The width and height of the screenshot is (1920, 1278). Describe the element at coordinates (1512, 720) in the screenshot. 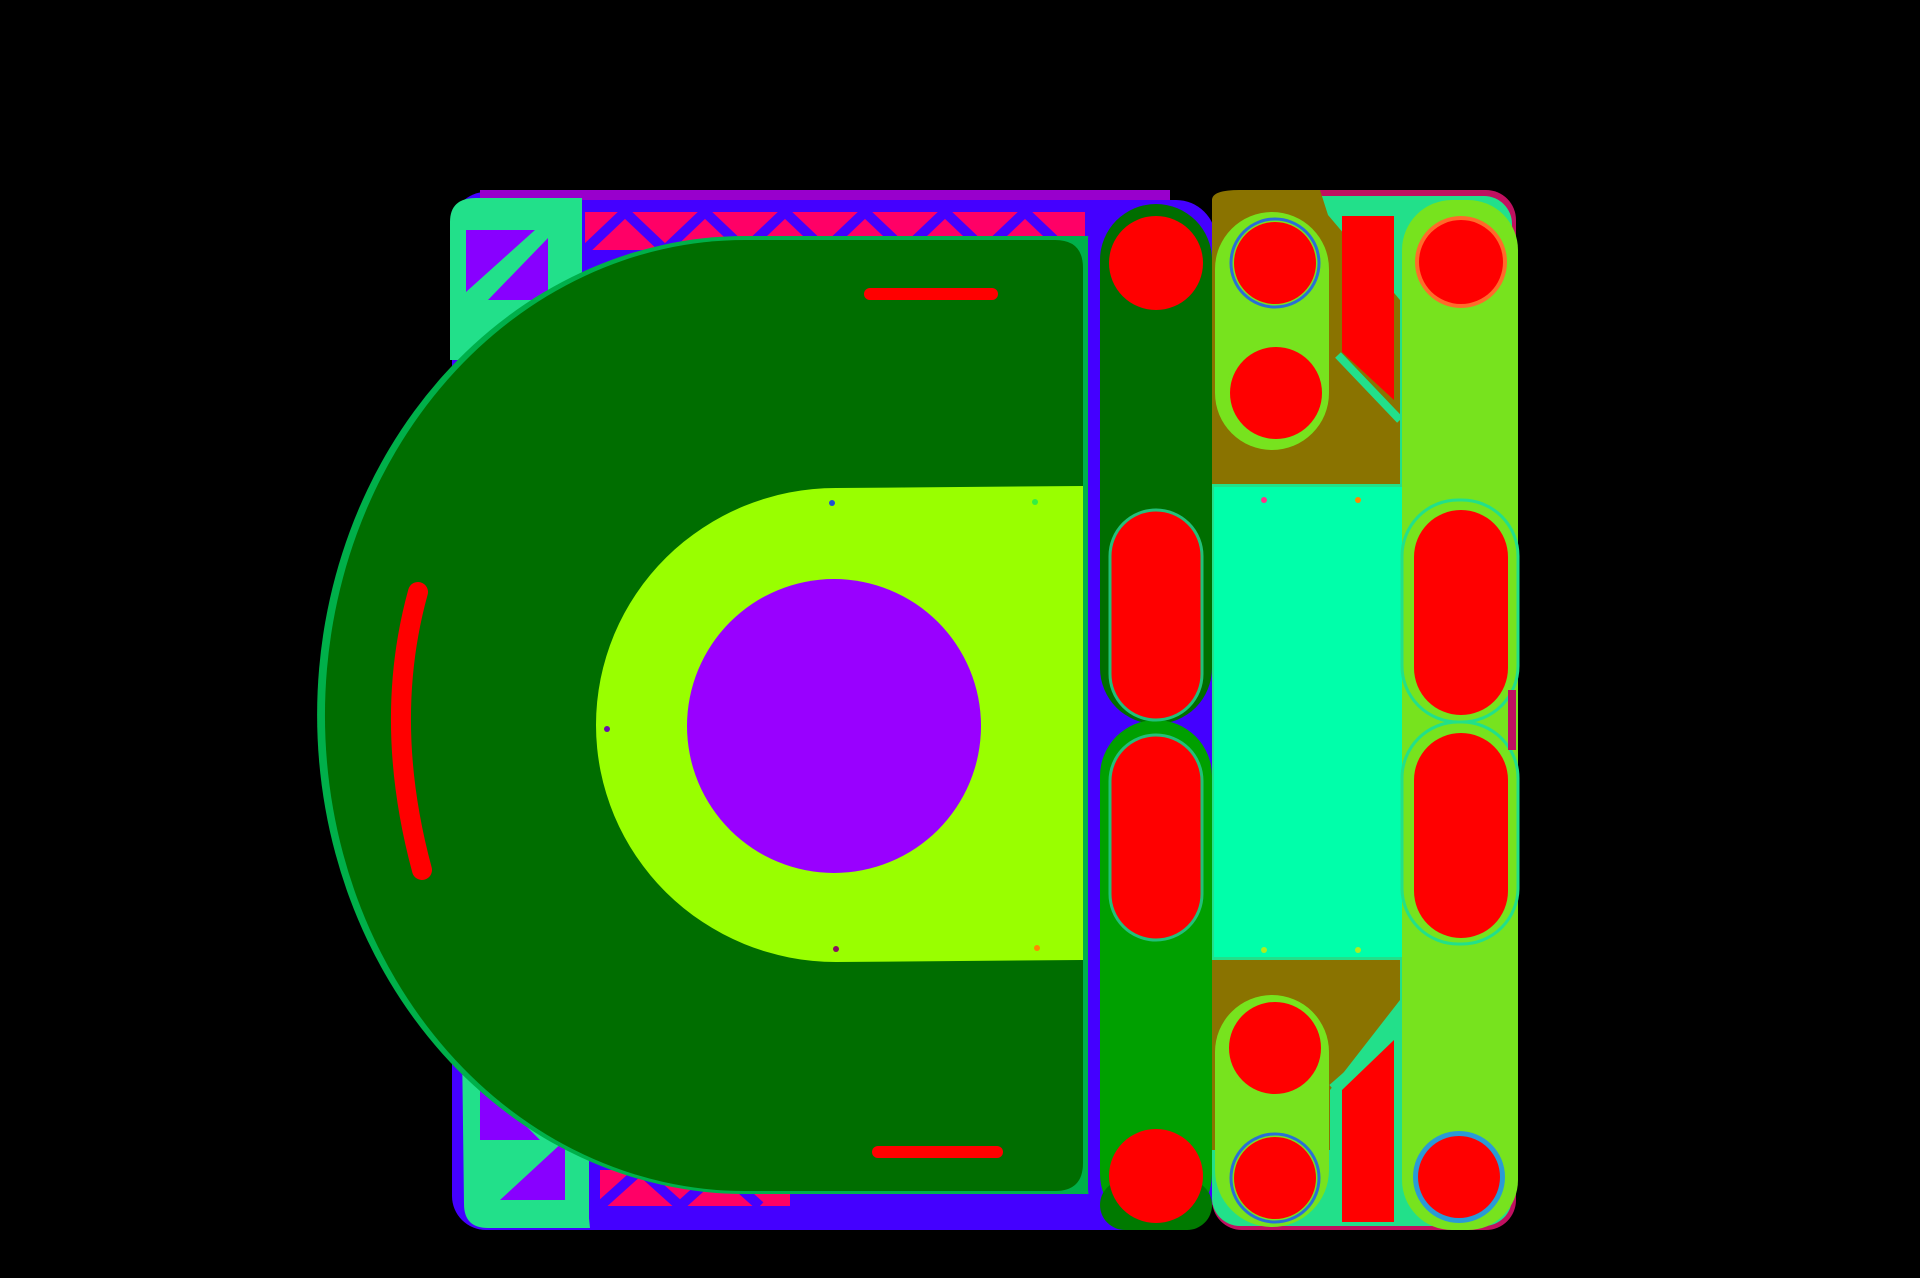

I see `right-edge-accent` at that location.